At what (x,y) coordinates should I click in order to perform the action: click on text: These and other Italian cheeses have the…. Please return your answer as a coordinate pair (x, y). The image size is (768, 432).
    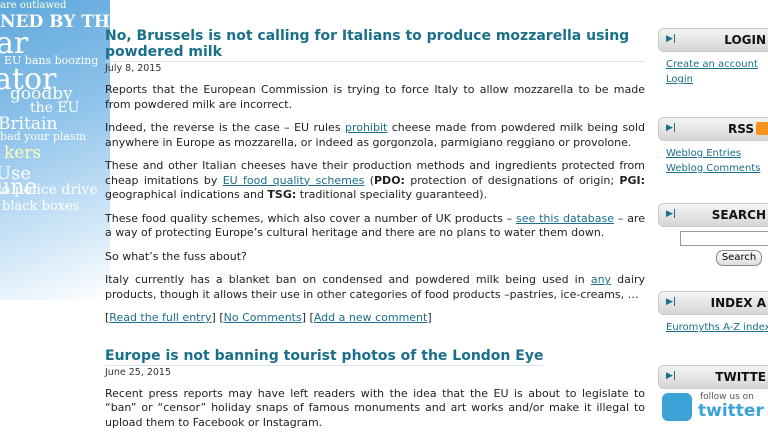
    Looking at the image, I should click on (375, 173).